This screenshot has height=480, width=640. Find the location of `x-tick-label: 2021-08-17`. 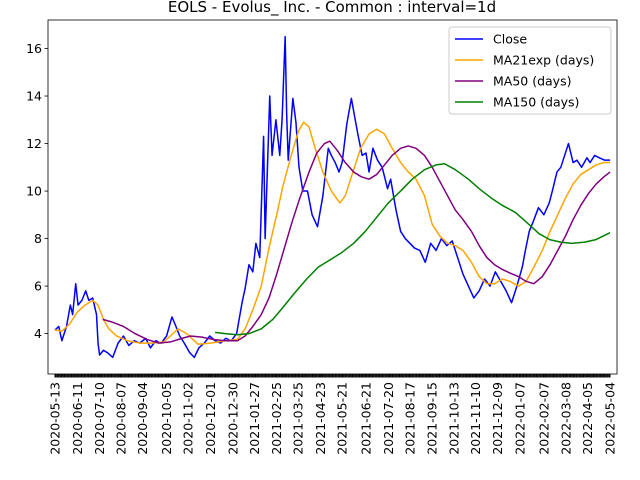

x-tick-label: 2021-08-17 is located at coordinates (409, 418).